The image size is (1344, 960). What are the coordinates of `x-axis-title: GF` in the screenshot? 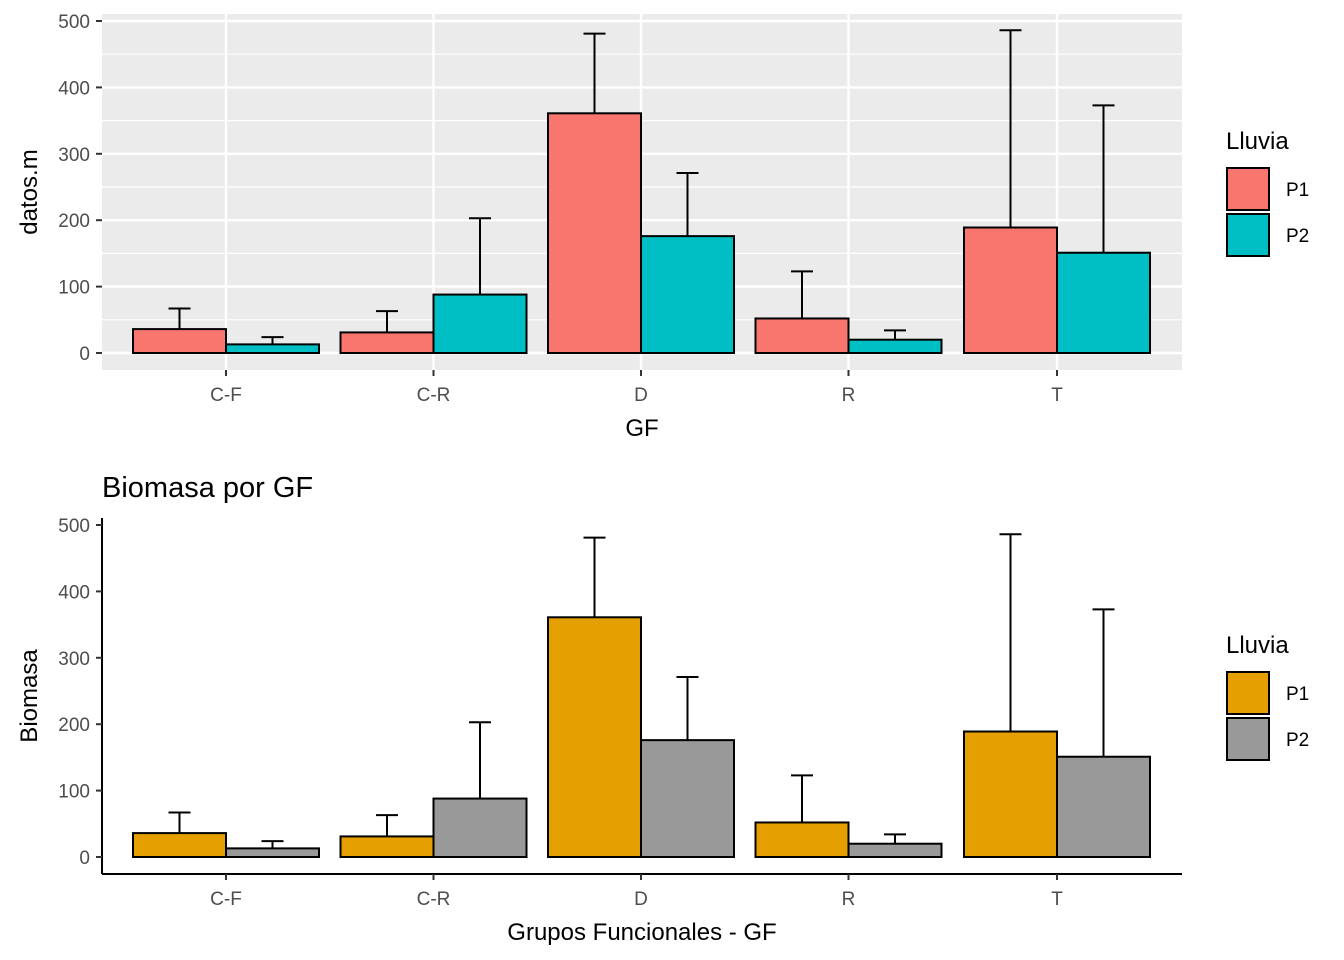 It's located at (641, 428).